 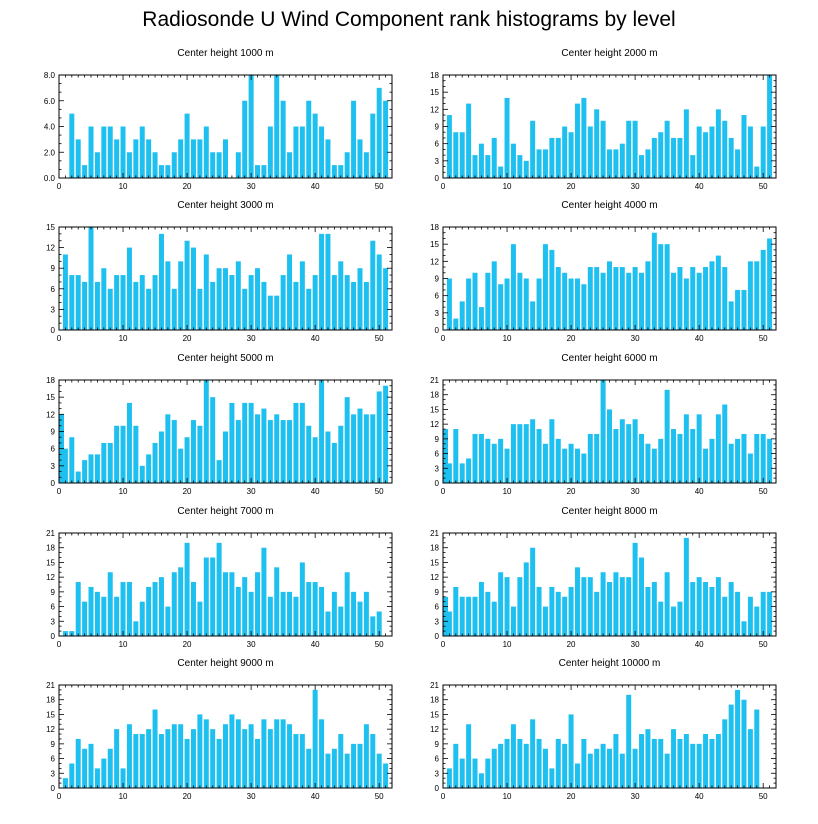 What do you see at coordinates (437, 454) in the screenshot?
I see `y-tick-label: 6` at bounding box center [437, 454].